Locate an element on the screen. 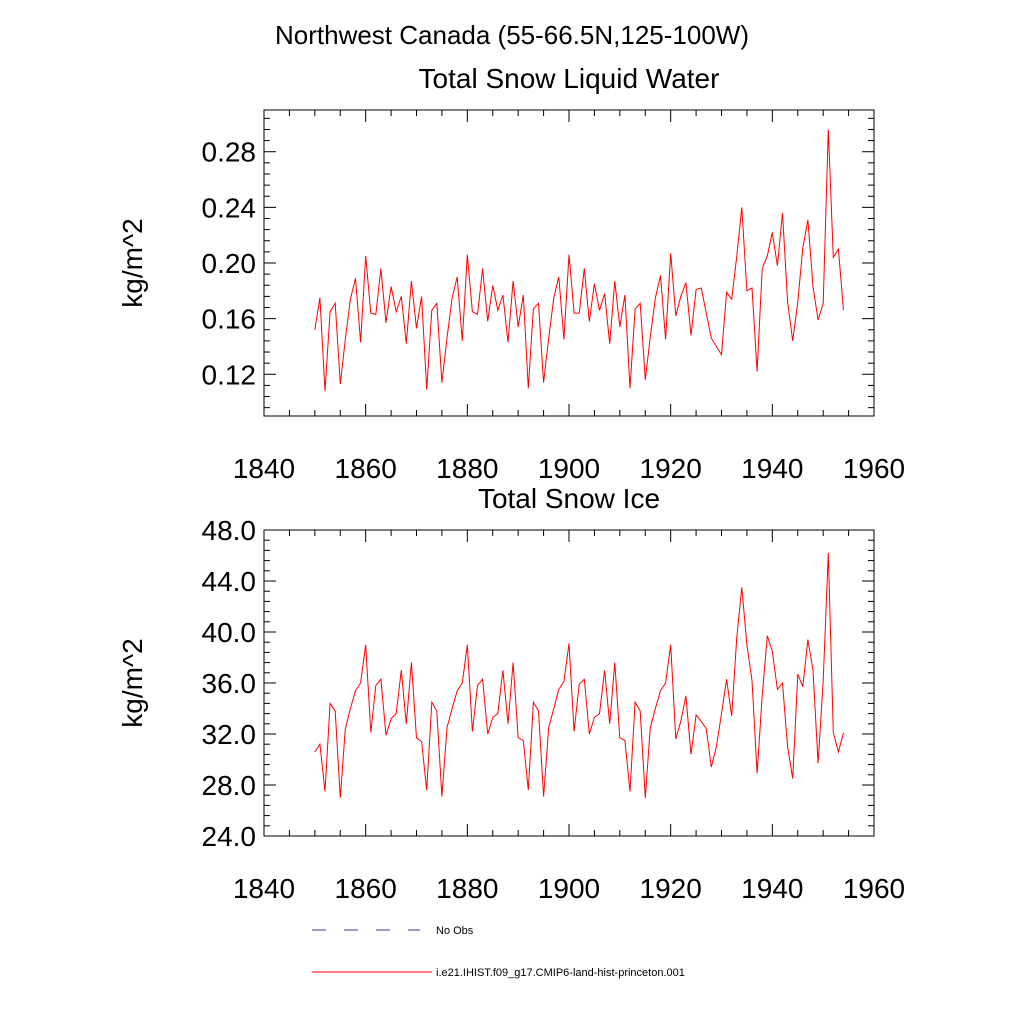  y-tick-label: 0.16 is located at coordinates (229, 319).